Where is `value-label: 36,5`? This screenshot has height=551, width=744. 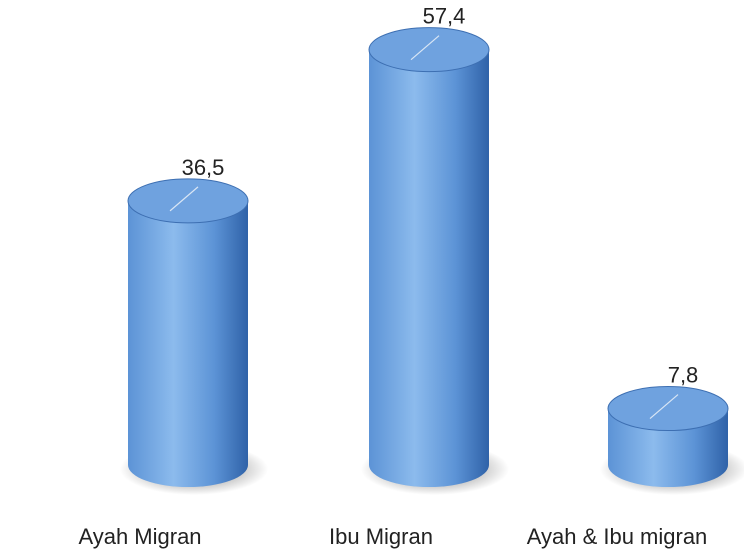
value-label: 36,5 is located at coordinates (203, 167).